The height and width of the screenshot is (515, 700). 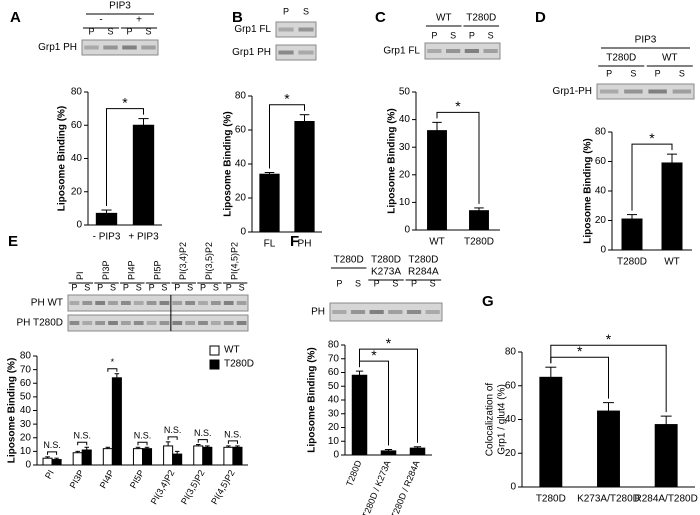 What do you see at coordinates (137, 479) in the screenshot?
I see `x-tick-label: PI5P` at bounding box center [137, 479].